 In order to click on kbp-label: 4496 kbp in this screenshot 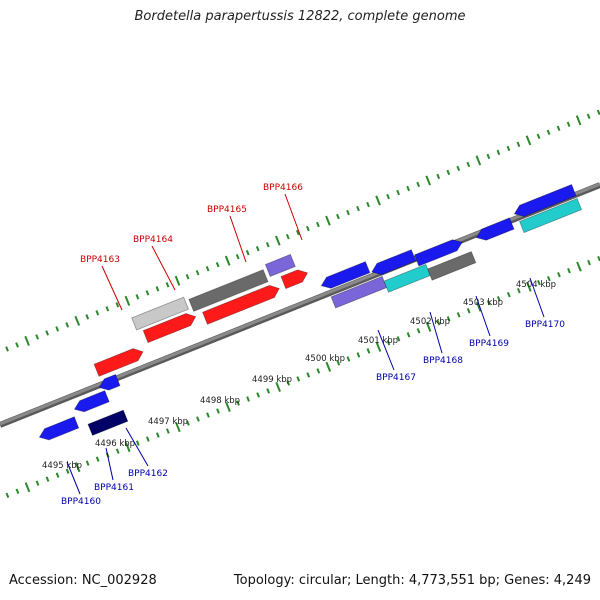, I will do `click(115, 444)`.